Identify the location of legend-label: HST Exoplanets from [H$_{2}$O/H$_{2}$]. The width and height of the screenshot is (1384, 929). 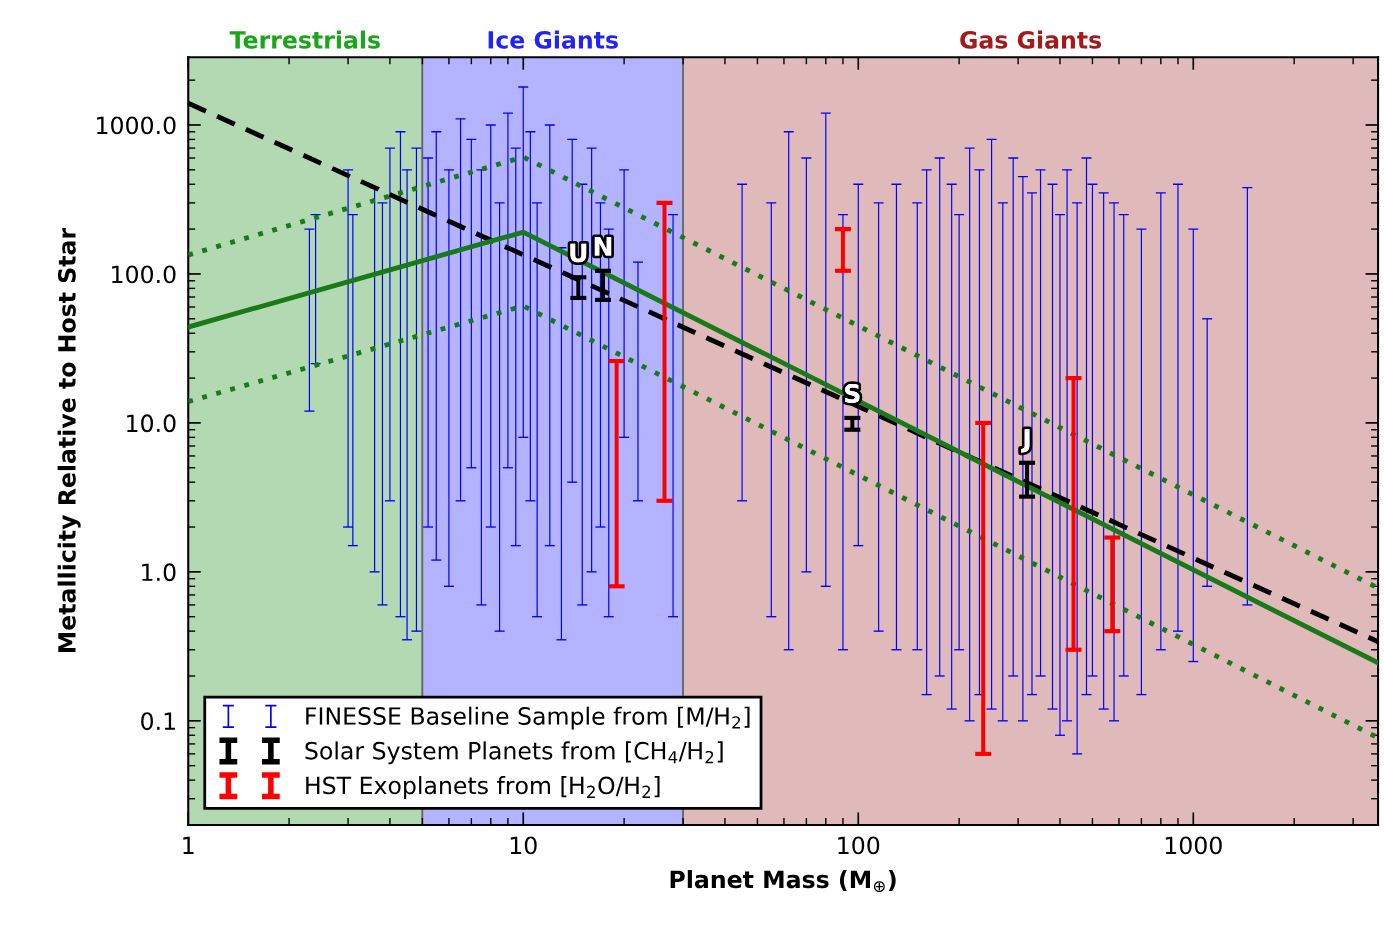
(483, 787).